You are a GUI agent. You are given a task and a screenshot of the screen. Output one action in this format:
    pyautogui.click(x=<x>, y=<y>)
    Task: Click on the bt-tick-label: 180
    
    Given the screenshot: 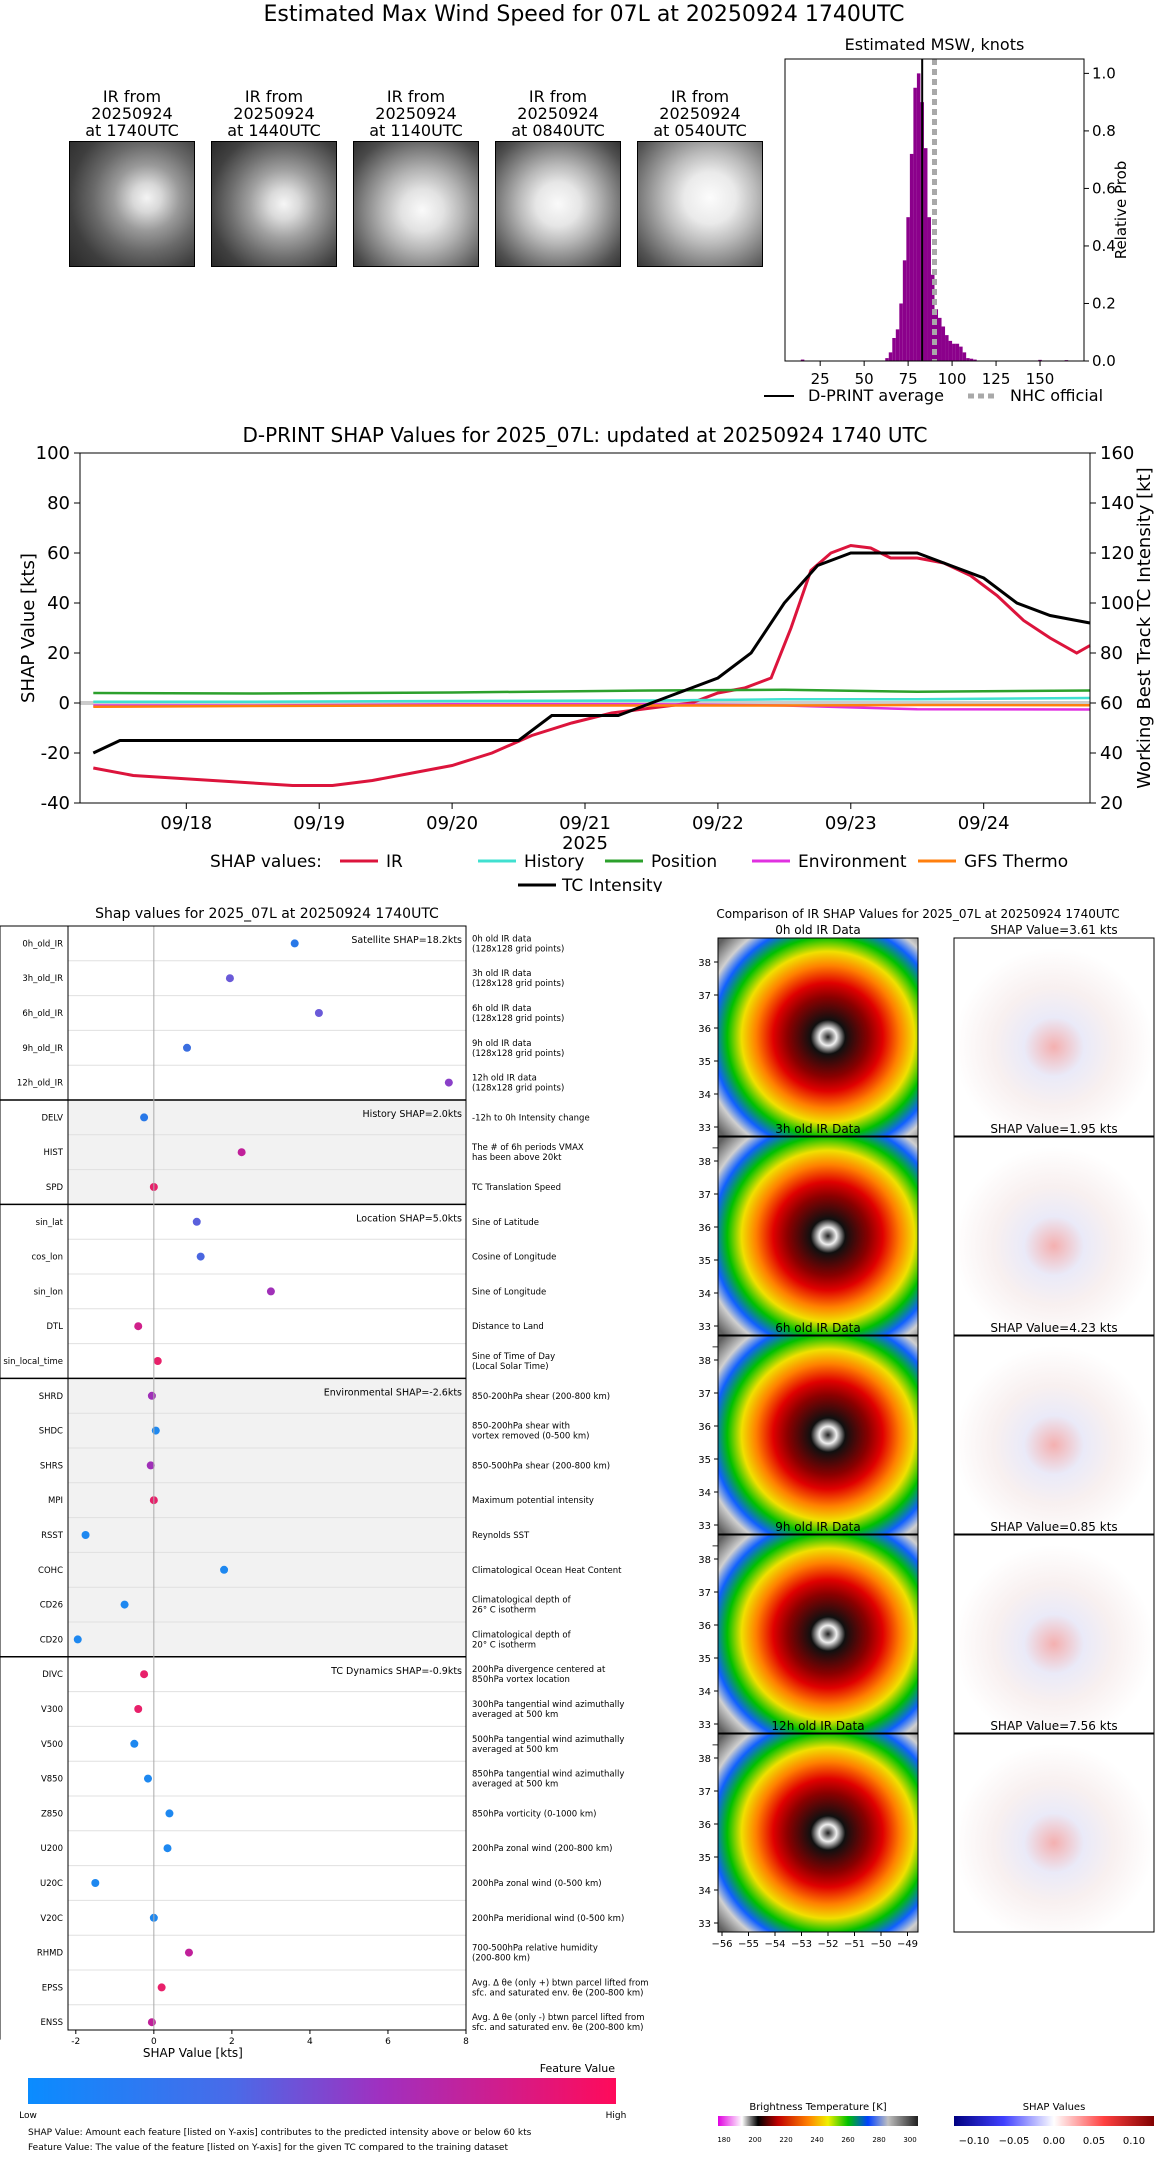 What is the action you would take?
    pyautogui.click(x=723, y=2140)
    